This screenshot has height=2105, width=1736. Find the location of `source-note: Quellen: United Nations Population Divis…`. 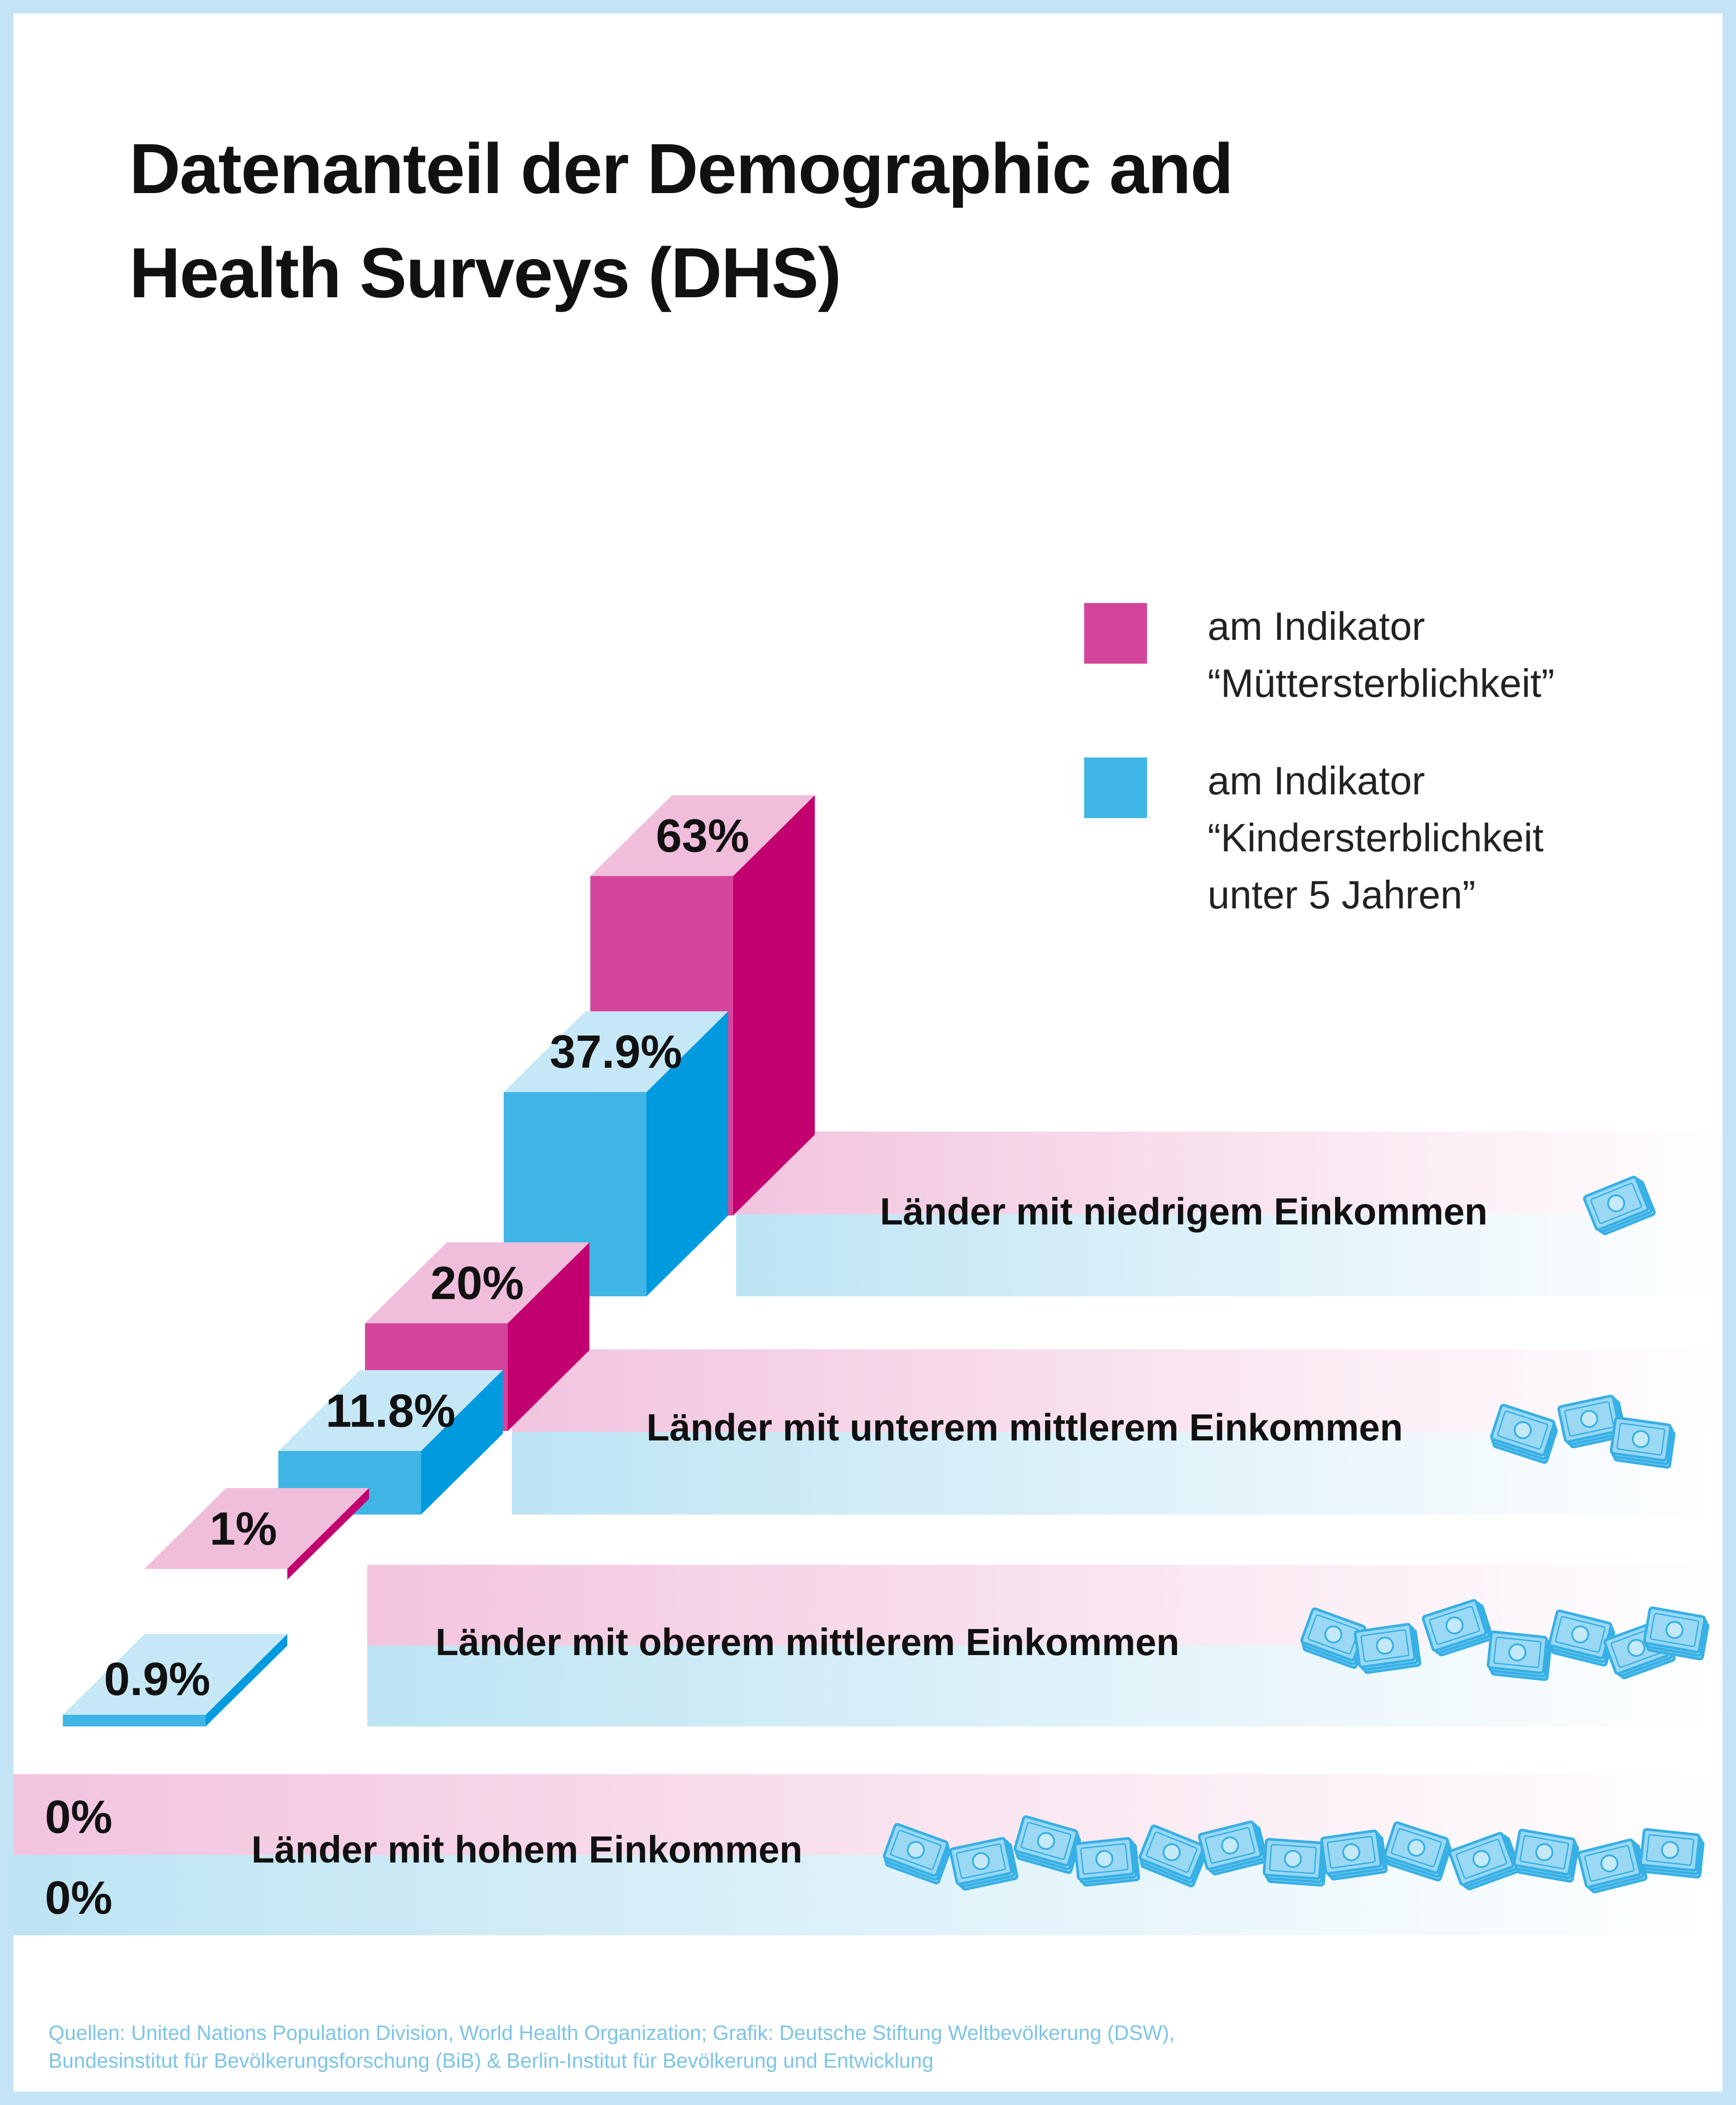

source-note: Quellen: United Nations Population Divis… is located at coordinates (879, 2046).